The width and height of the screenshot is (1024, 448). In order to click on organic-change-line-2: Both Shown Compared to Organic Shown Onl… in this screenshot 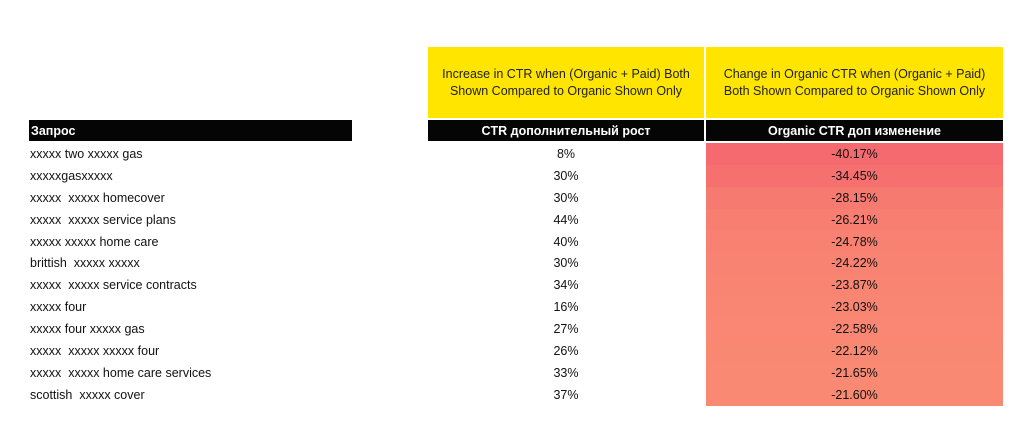, I will do `click(854, 90)`.